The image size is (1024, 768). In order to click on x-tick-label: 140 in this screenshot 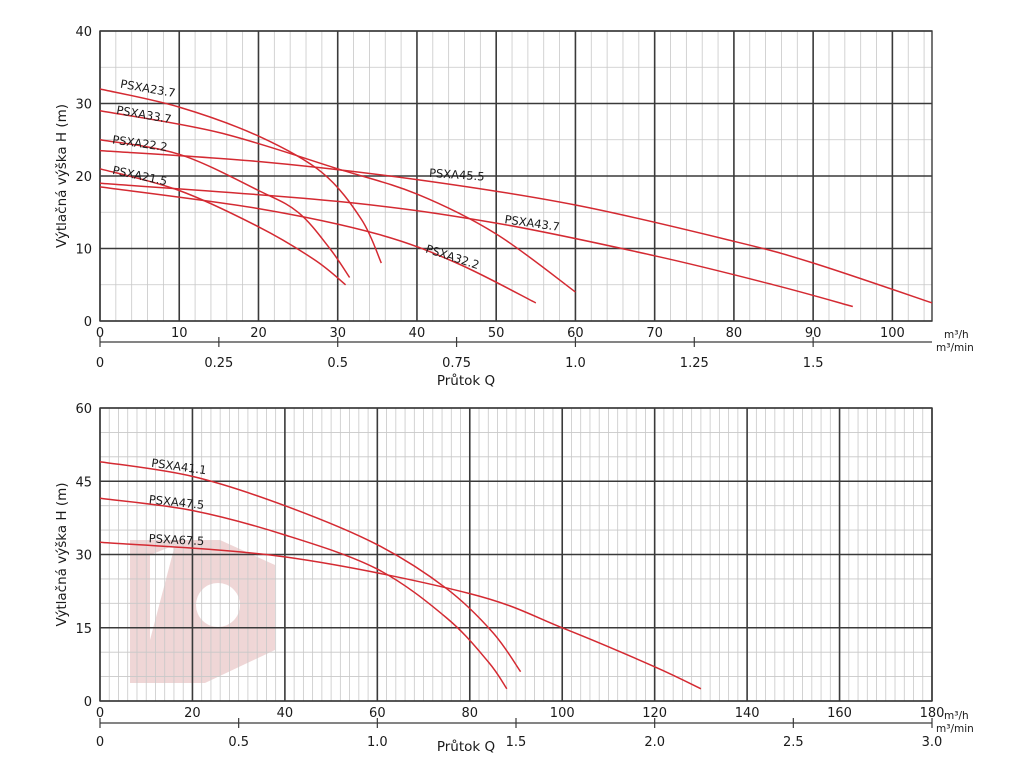, I will do `click(747, 713)`.